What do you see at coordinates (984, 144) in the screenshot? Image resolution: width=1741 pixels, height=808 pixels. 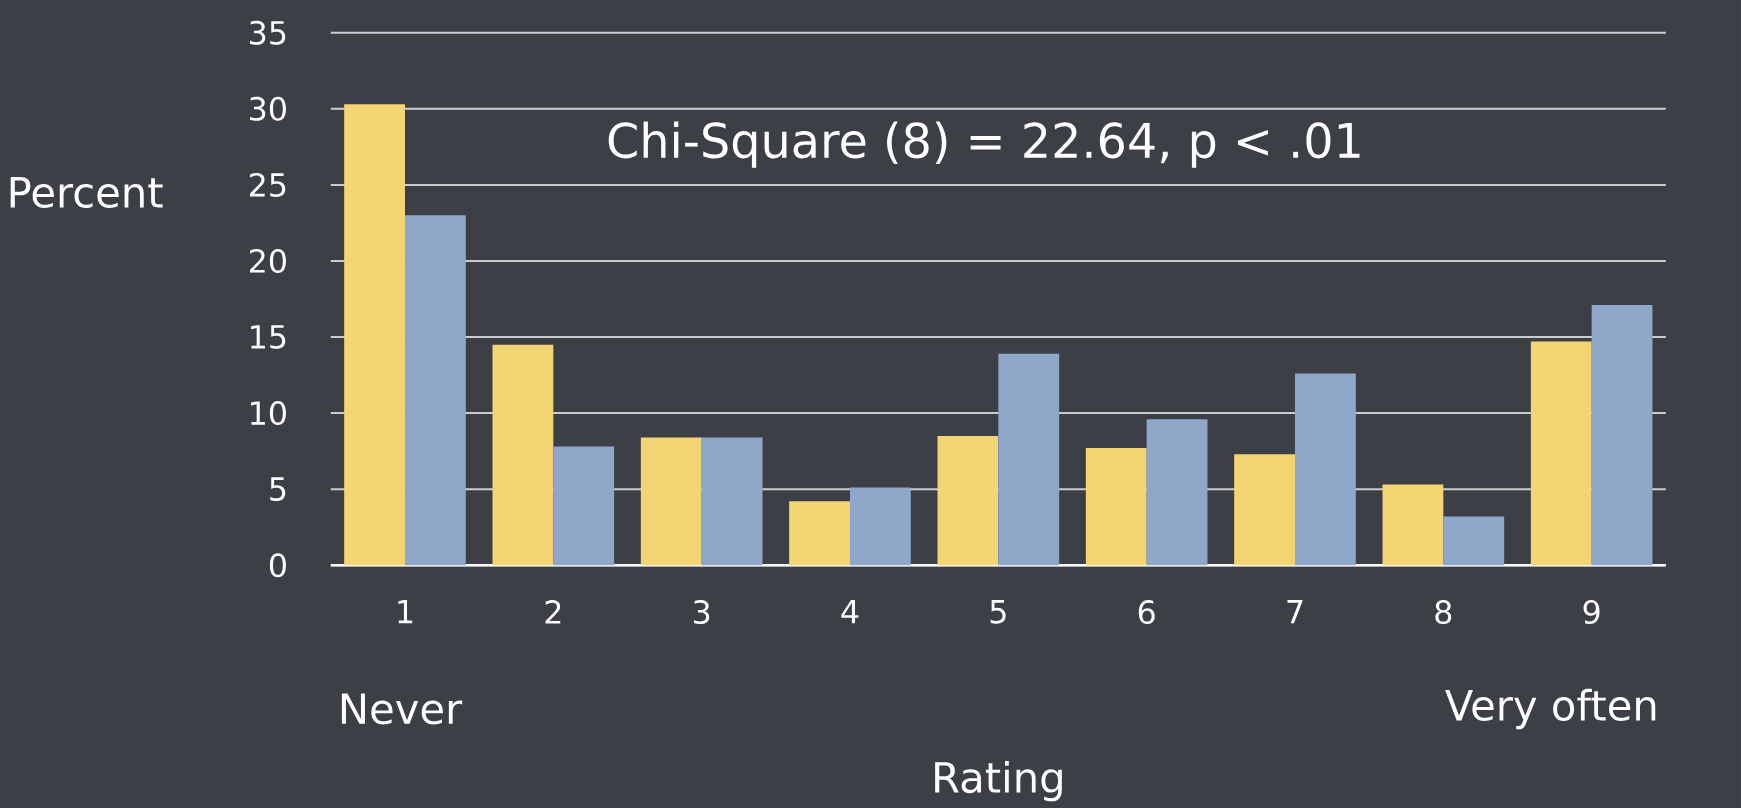 I see `annotation: Chi-Square (8) = 22.64, p < .01` at bounding box center [984, 144].